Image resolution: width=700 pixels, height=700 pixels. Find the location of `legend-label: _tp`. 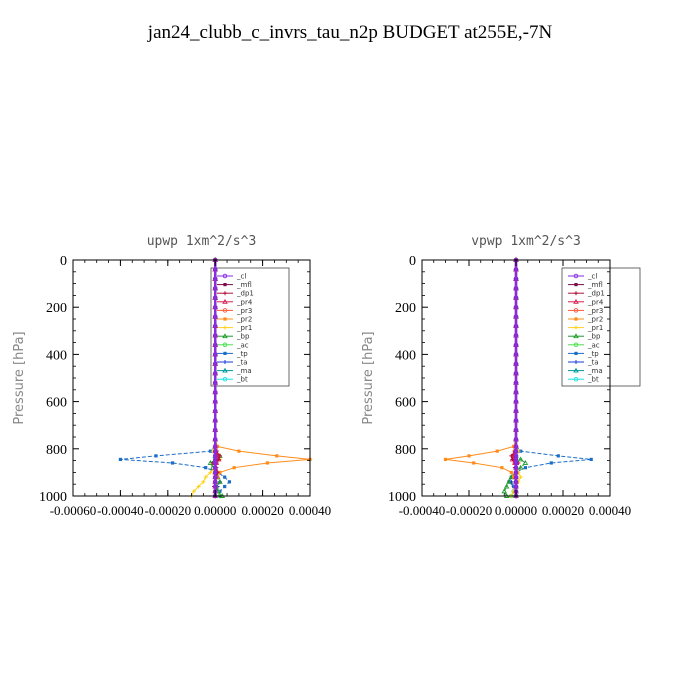

legend-label: _tp is located at coordinates (242, 354).